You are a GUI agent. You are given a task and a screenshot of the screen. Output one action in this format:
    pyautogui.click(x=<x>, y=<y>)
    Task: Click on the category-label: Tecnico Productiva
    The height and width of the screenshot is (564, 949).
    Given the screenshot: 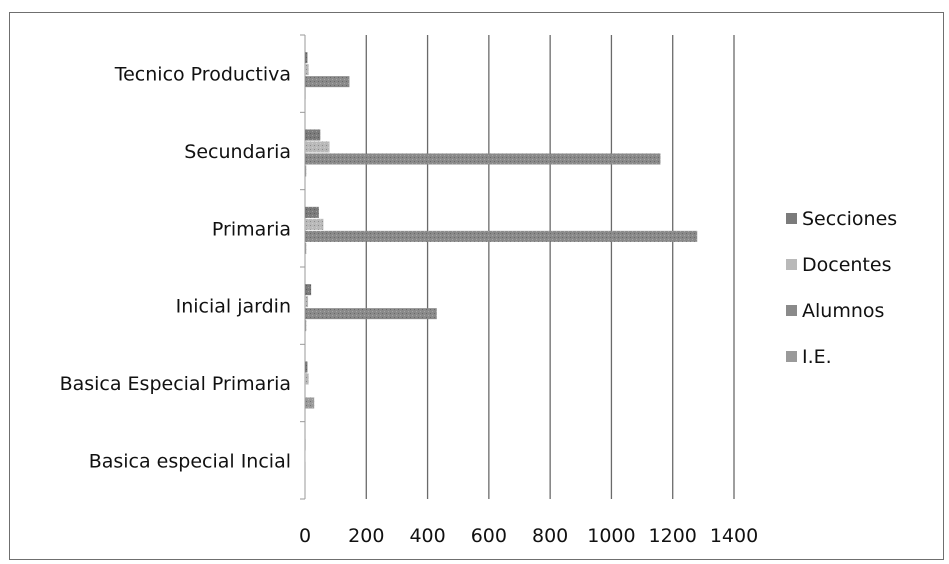 What is the action you would take?
    pyautogui.click(x=202, y=75)
    